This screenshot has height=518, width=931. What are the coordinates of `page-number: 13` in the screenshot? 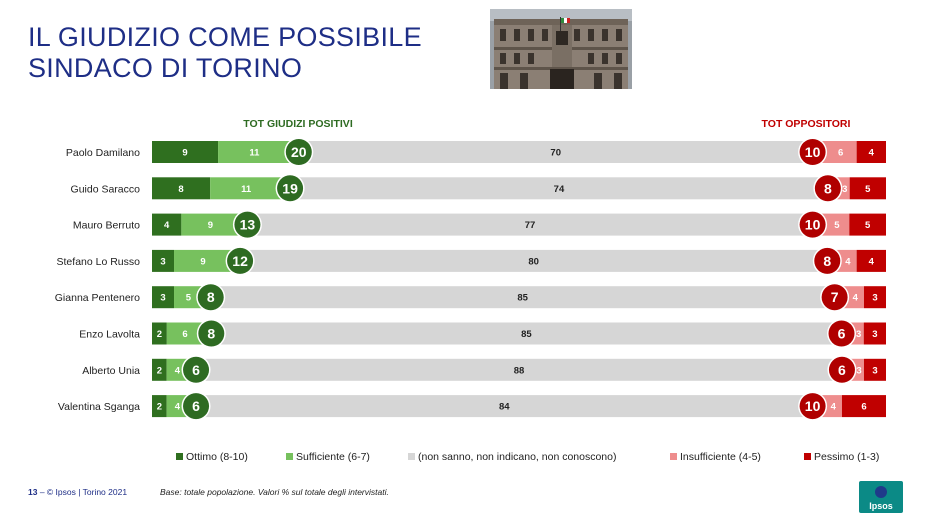 It's located at (33, 492).